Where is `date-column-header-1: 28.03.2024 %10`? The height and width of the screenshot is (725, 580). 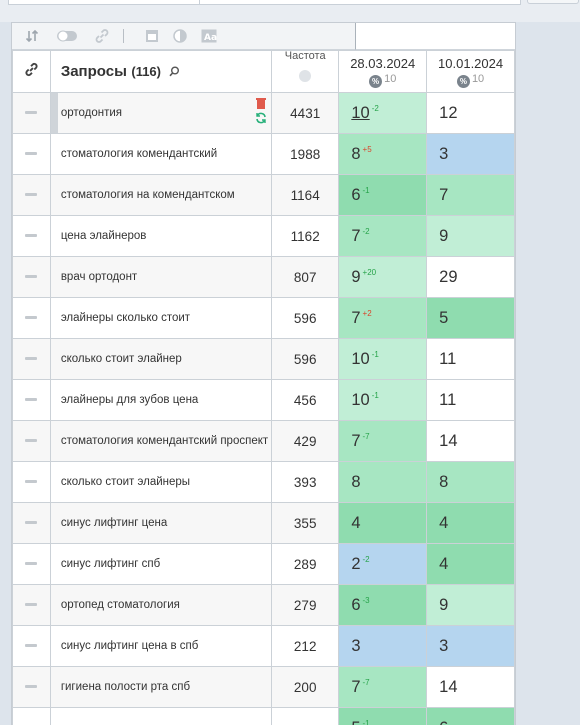
date-column-header-1: 28.03.2024 %10 is located at coordinates (383, 72).